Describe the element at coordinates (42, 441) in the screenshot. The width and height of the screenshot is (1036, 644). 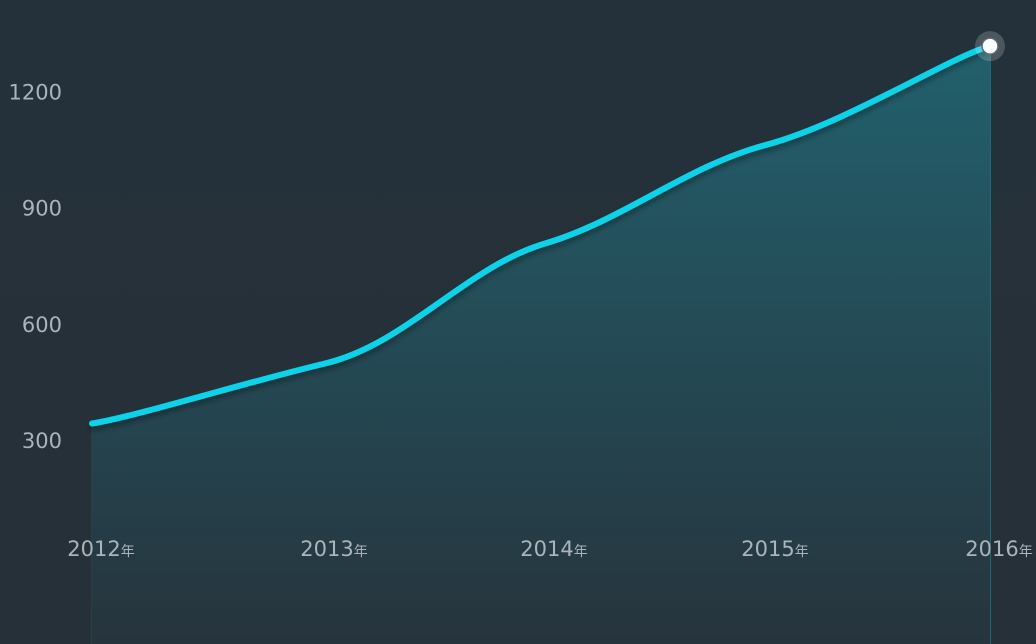
I see `y-tick-label-300: 300` at that location.